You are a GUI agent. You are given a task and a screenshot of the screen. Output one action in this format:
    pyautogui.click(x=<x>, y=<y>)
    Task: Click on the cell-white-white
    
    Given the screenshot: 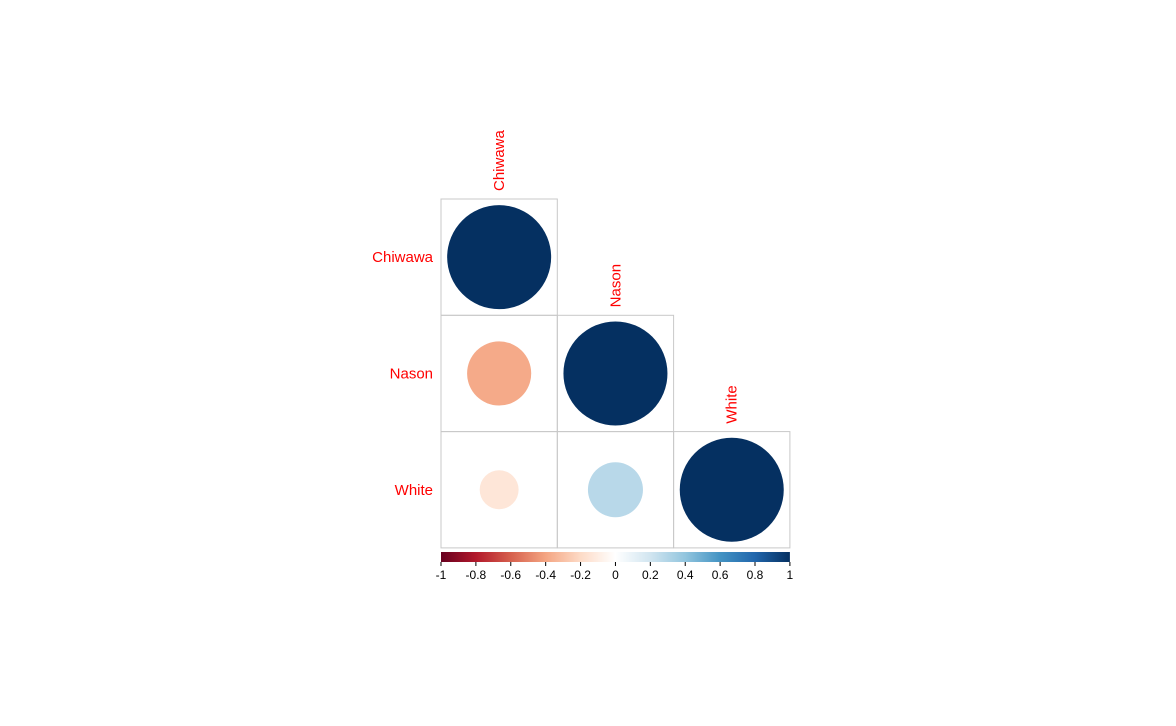 What is the action you would take?
    pyautogui.click(x=732, y=490)
    